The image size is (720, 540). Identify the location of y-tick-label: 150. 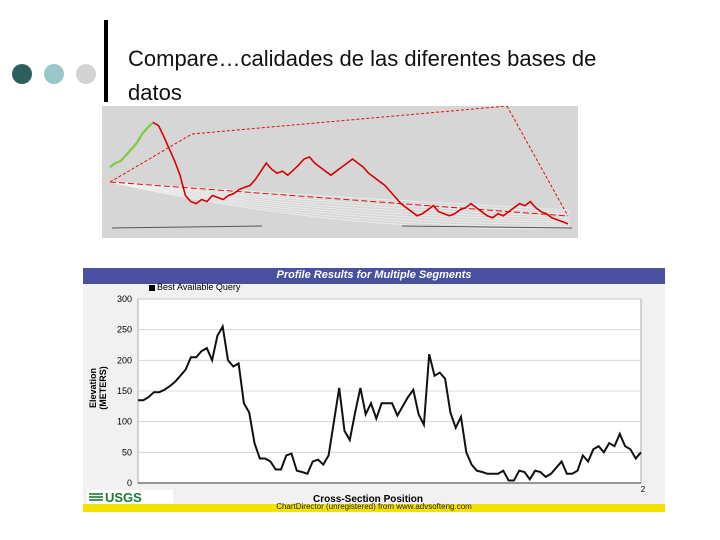
(124, 391).